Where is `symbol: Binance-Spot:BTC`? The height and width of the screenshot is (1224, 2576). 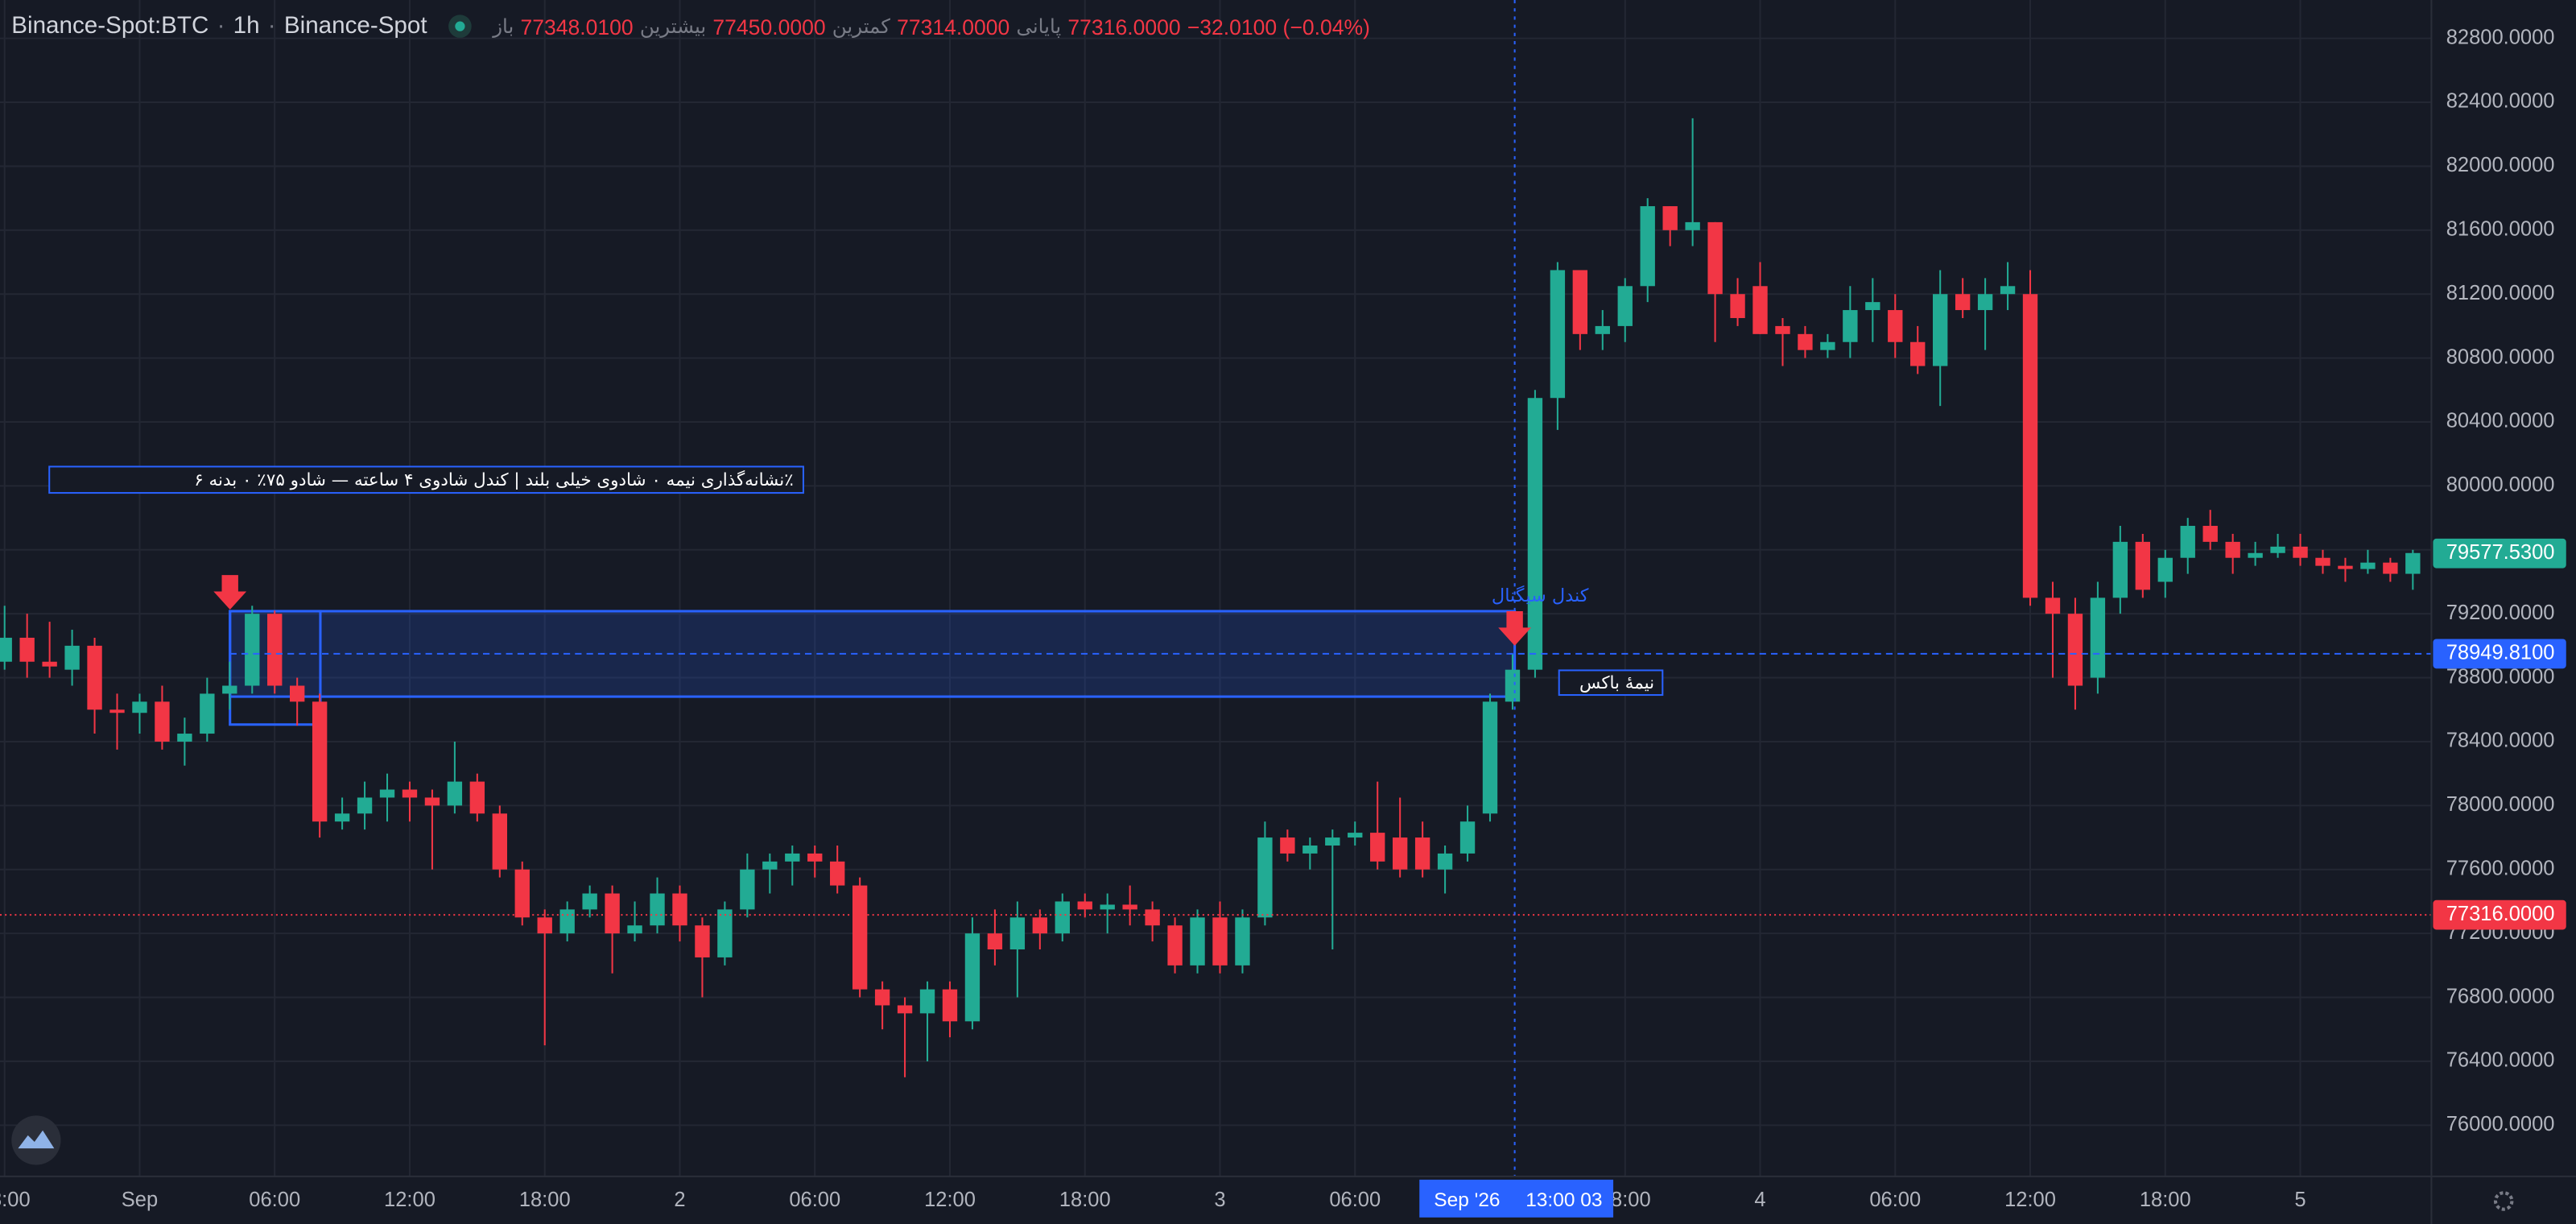 symbol: Binance-Spot:BTC is located at coordinates (110, 26).